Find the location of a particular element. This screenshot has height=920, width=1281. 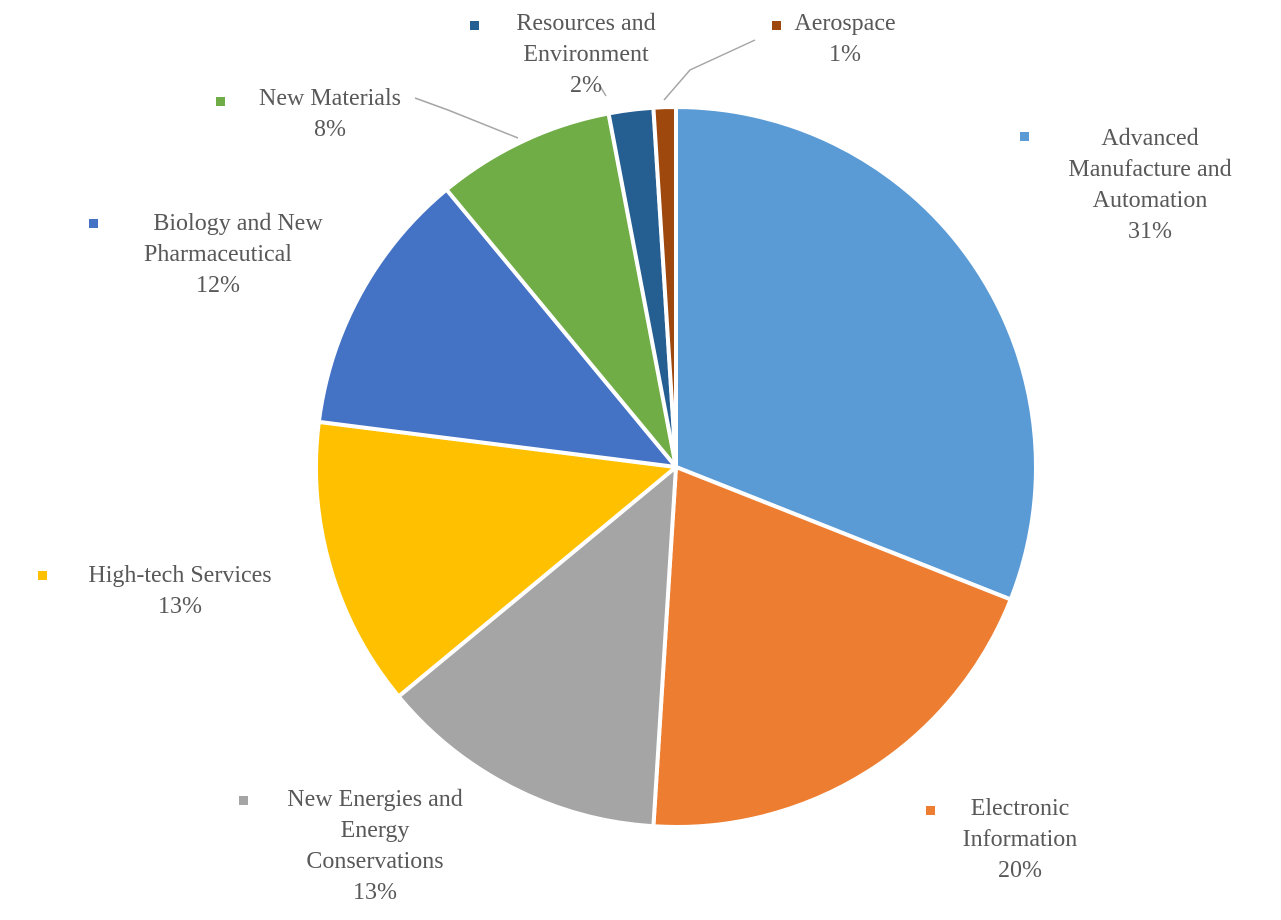

category-label-4: High-tech Services is located at coordinates (179, 575).